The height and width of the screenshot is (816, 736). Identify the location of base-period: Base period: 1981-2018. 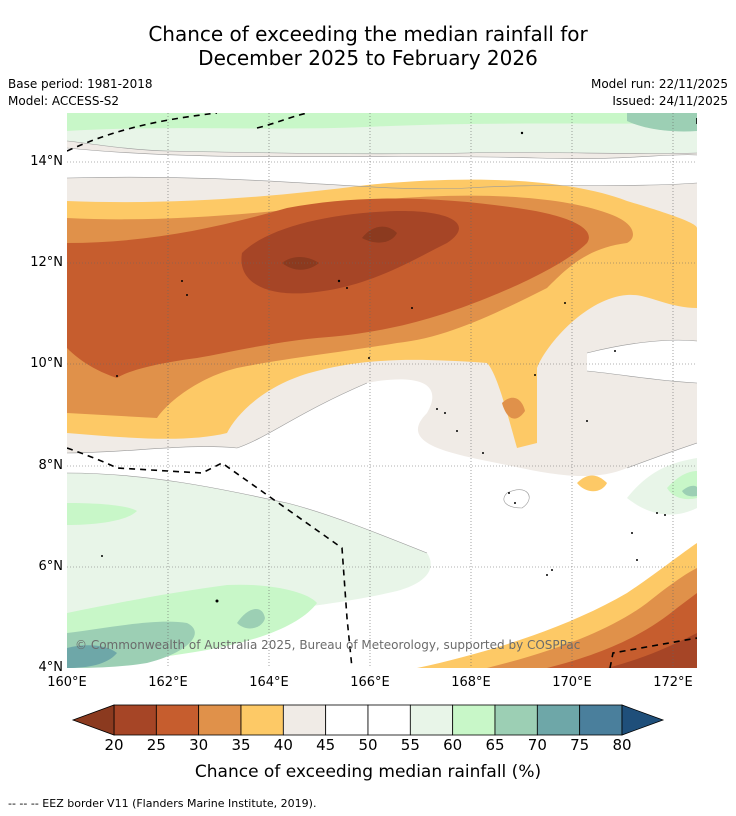
(80, 84).